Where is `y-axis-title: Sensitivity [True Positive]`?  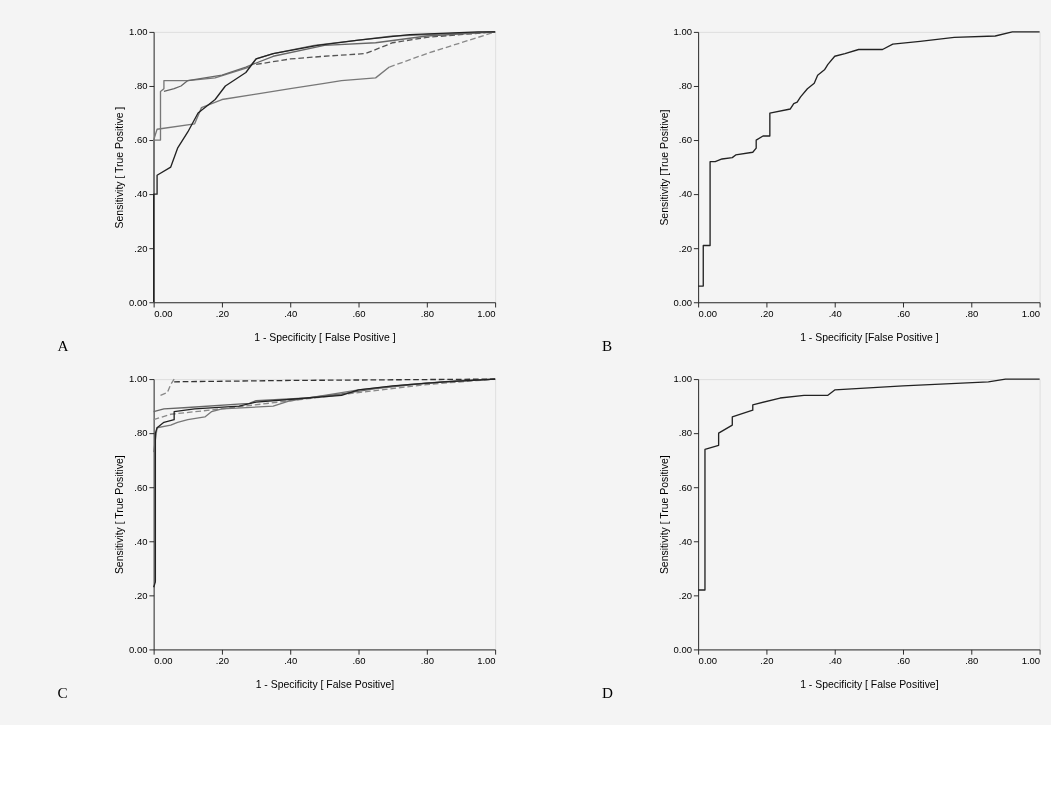
y-axis-title: Sensitivity [True Positive] is located at coordinates (664, 167).